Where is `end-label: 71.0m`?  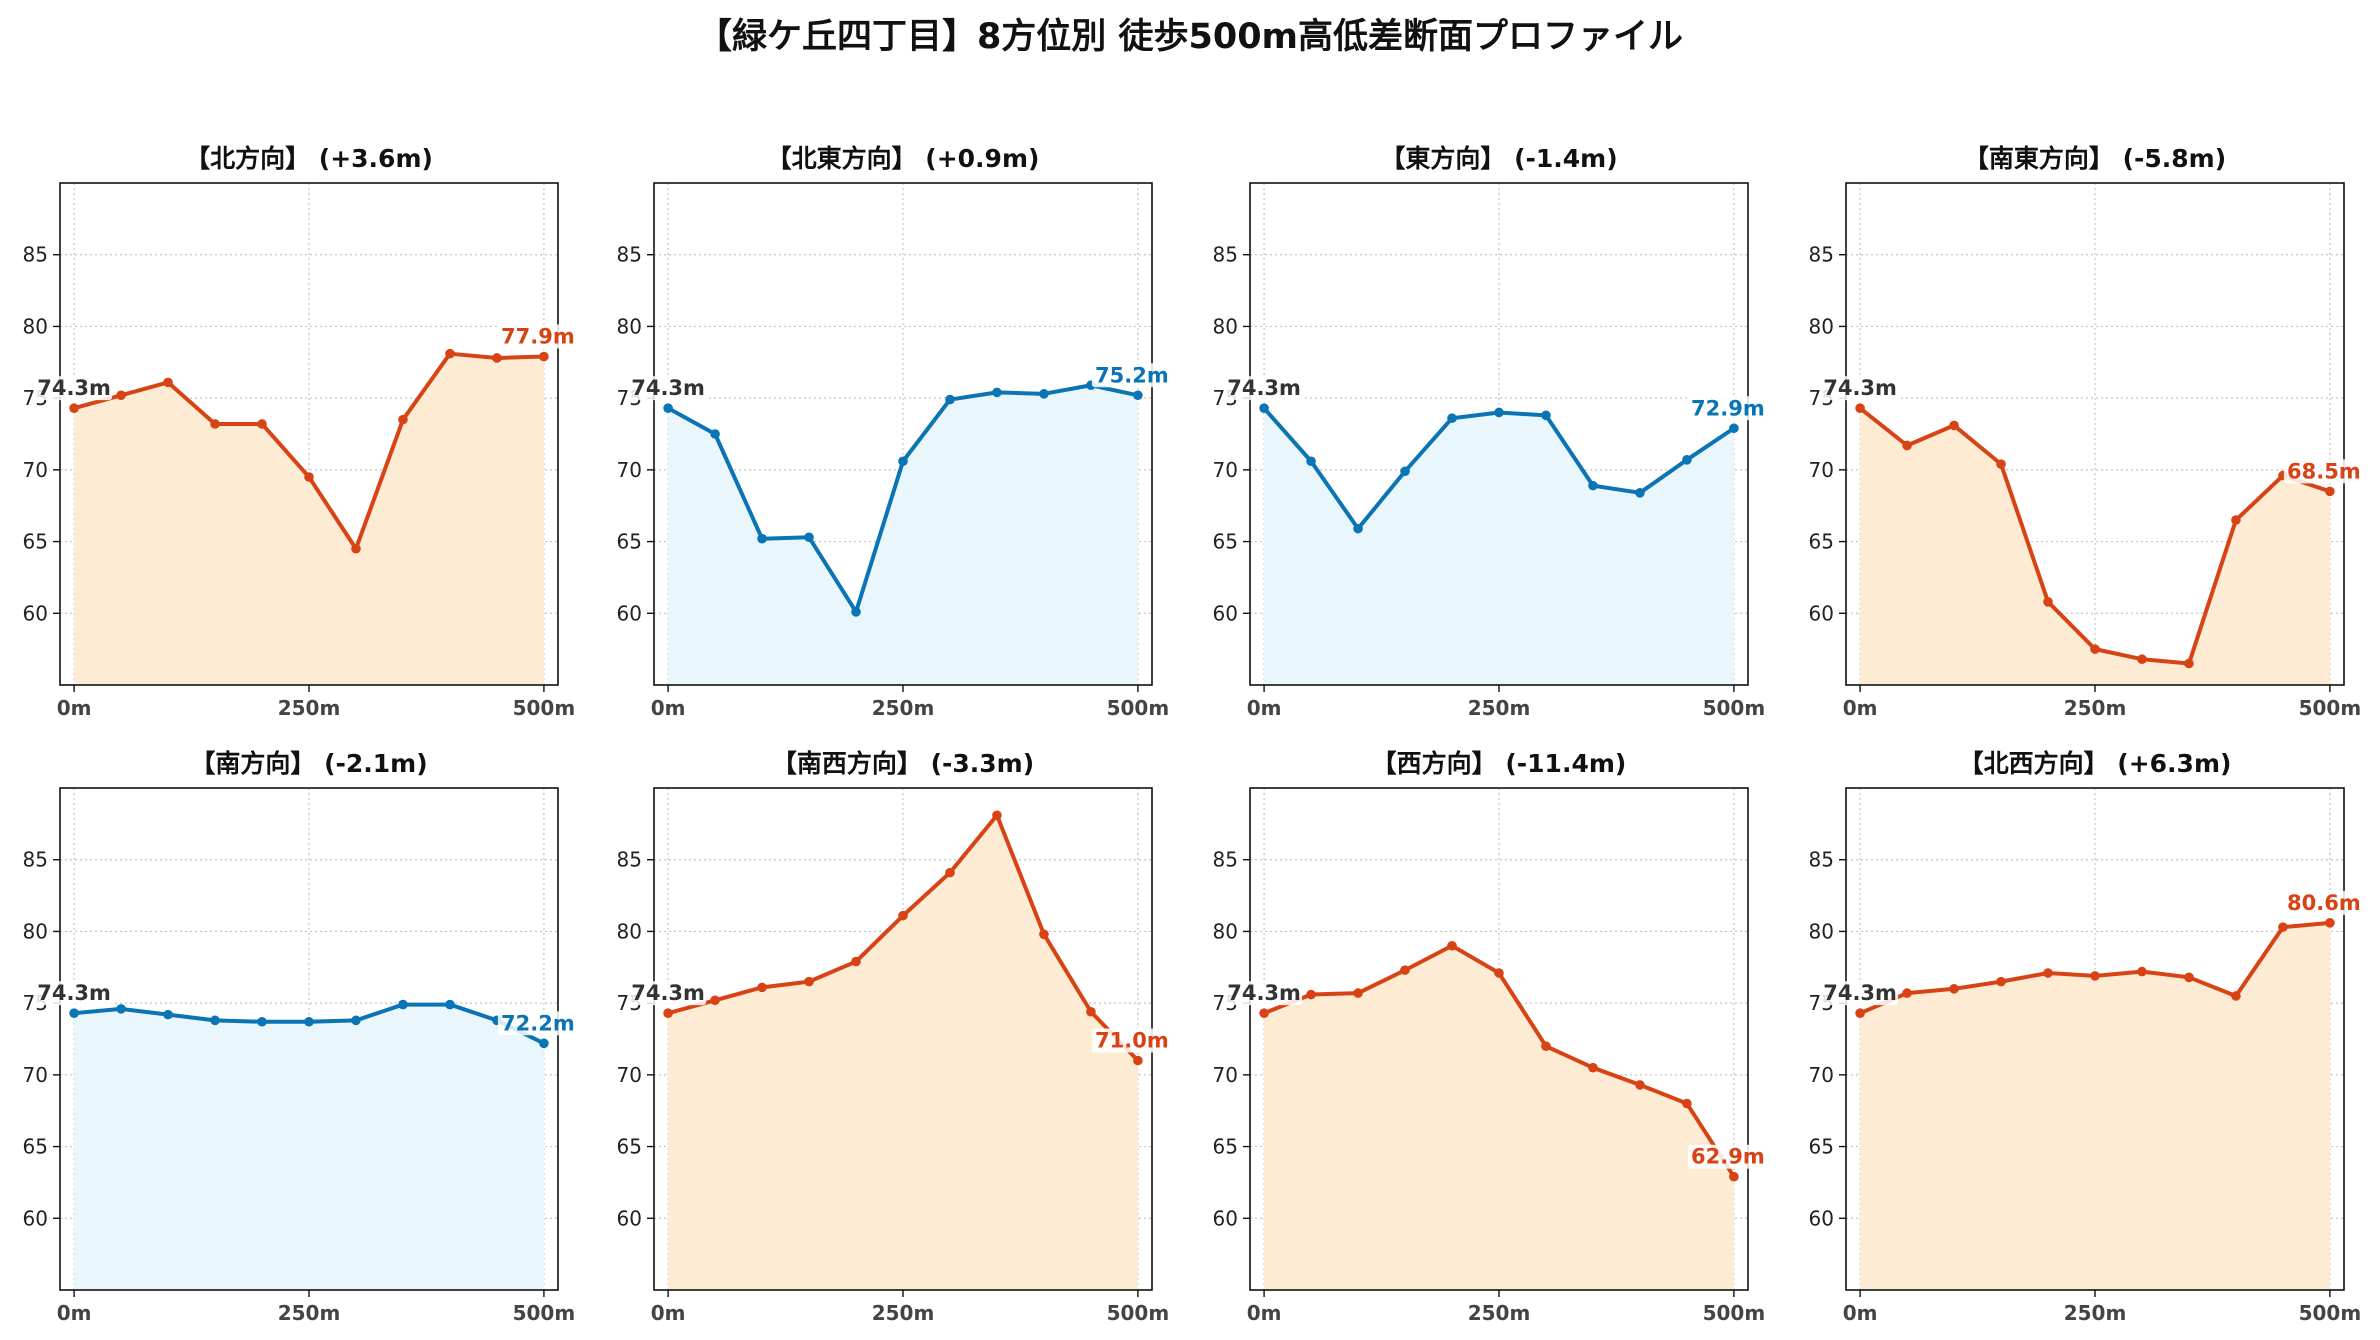 end-label: 71.0m is located at coordinates (1132, 1041).